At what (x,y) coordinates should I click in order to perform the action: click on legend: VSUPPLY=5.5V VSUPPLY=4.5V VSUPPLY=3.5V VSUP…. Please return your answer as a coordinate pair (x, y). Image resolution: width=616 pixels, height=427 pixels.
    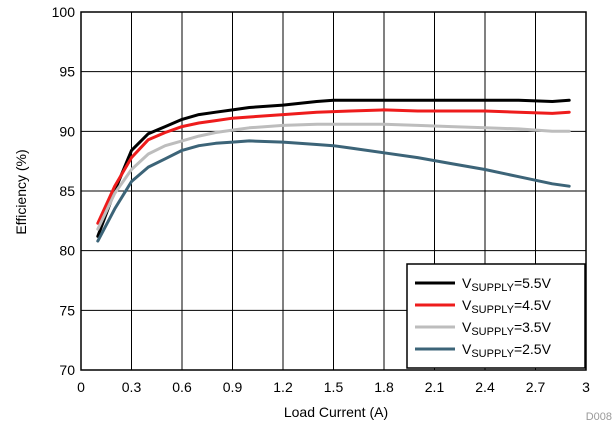
    Looking at the image, I should click on (496, 316).